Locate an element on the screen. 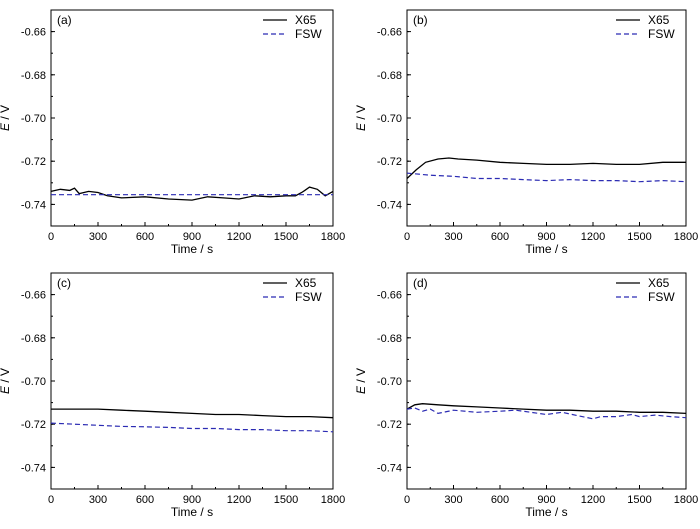  panel-label: (b) is located at coordinates (420, 20).